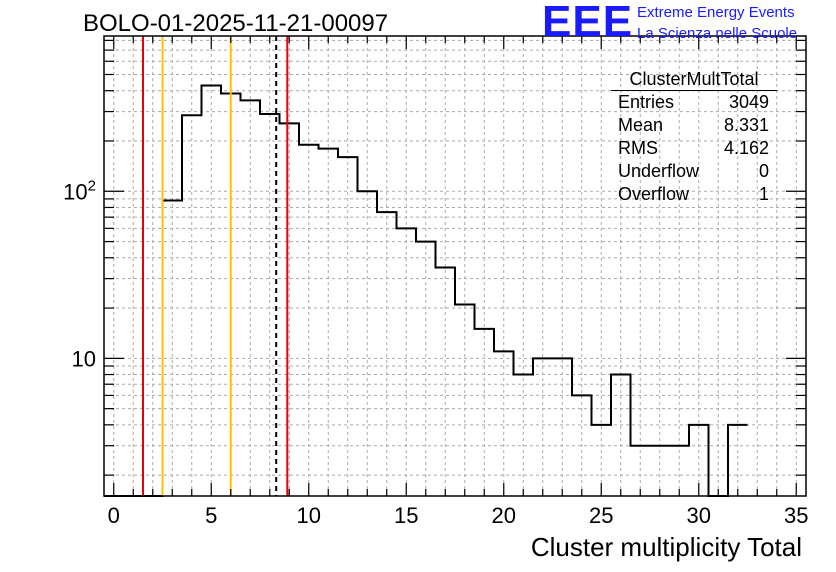 This screenshot has width=836, height=572. What do you see at coordinates (716, 12) in the screenshot?
I see `logo-line-1: Extreme Energy Events` at bounding box center [716, 12].